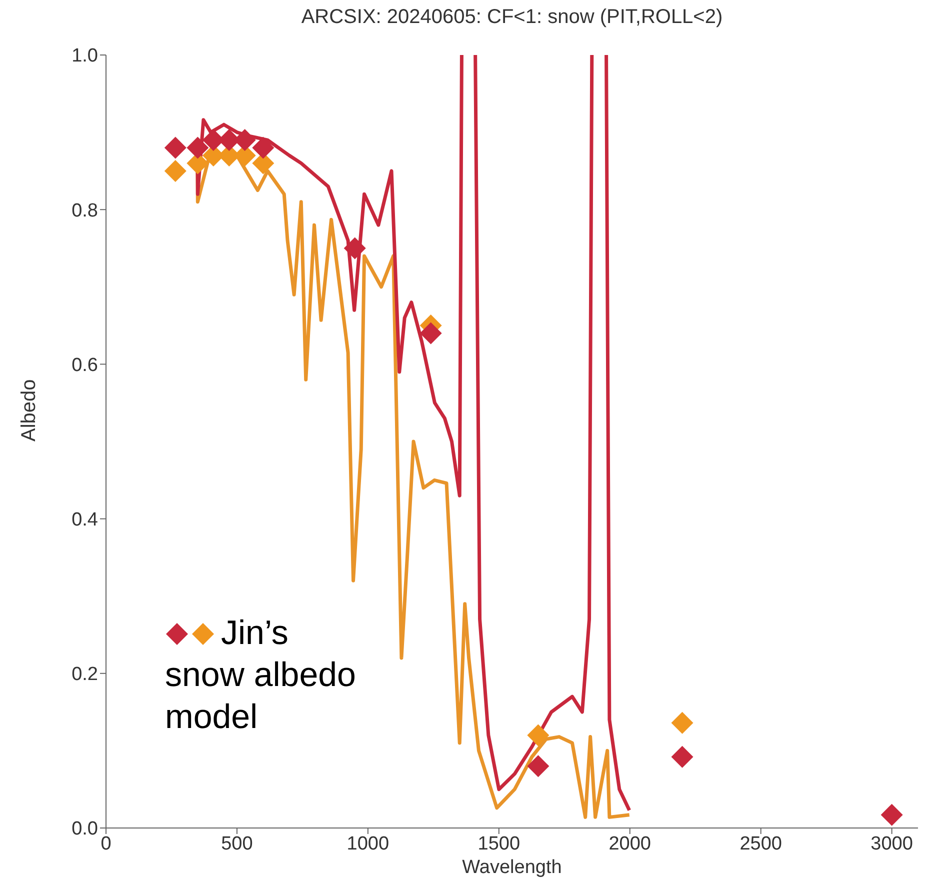 This screenshot has width=926, height=879. What do you see at coordinates (85, 829) in the screenshot?
I see `y-tick-label: 0.0` at bounding box center [85, 829].